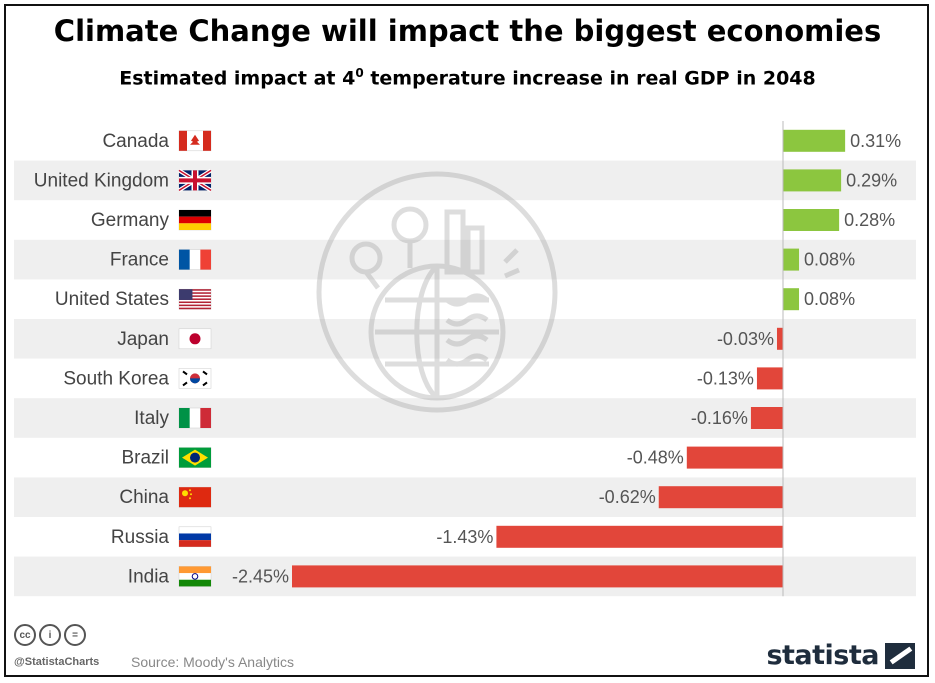 This screenshot has height=683, width=935. Describe the element at coordinates (130, 220) in the screenshot. I see `category-label: Germany` at that location.